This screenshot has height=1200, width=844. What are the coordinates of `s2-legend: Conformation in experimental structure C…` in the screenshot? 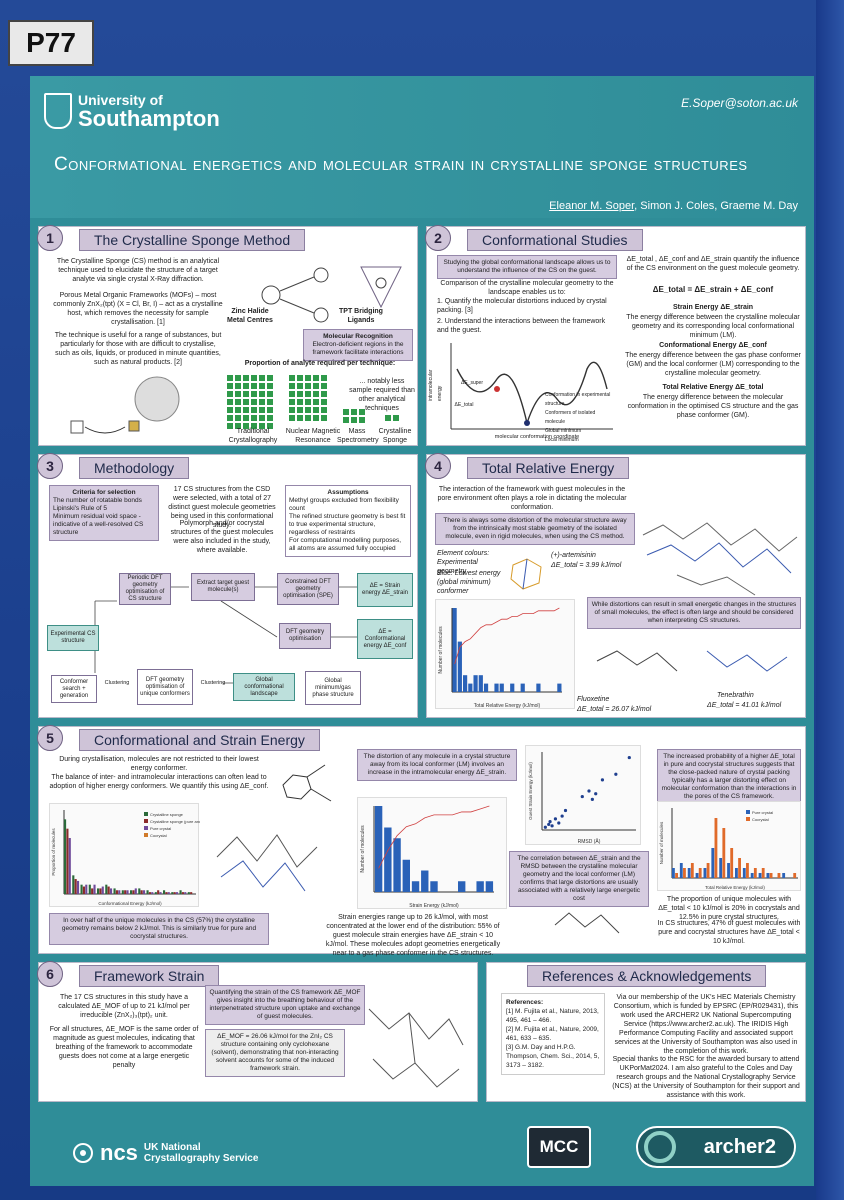 It's located at (580, 418).